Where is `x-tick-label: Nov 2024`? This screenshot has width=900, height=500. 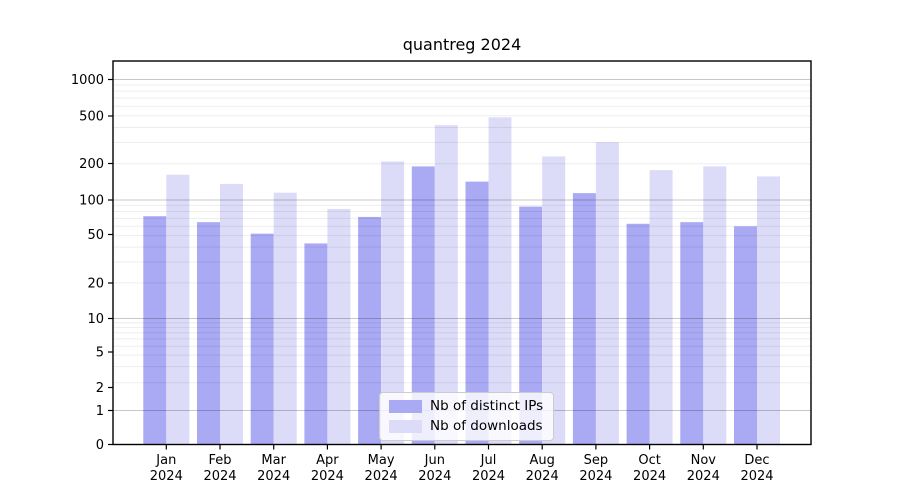
x-tick-label: Nov 2024 is located at coordinates (703, 468).